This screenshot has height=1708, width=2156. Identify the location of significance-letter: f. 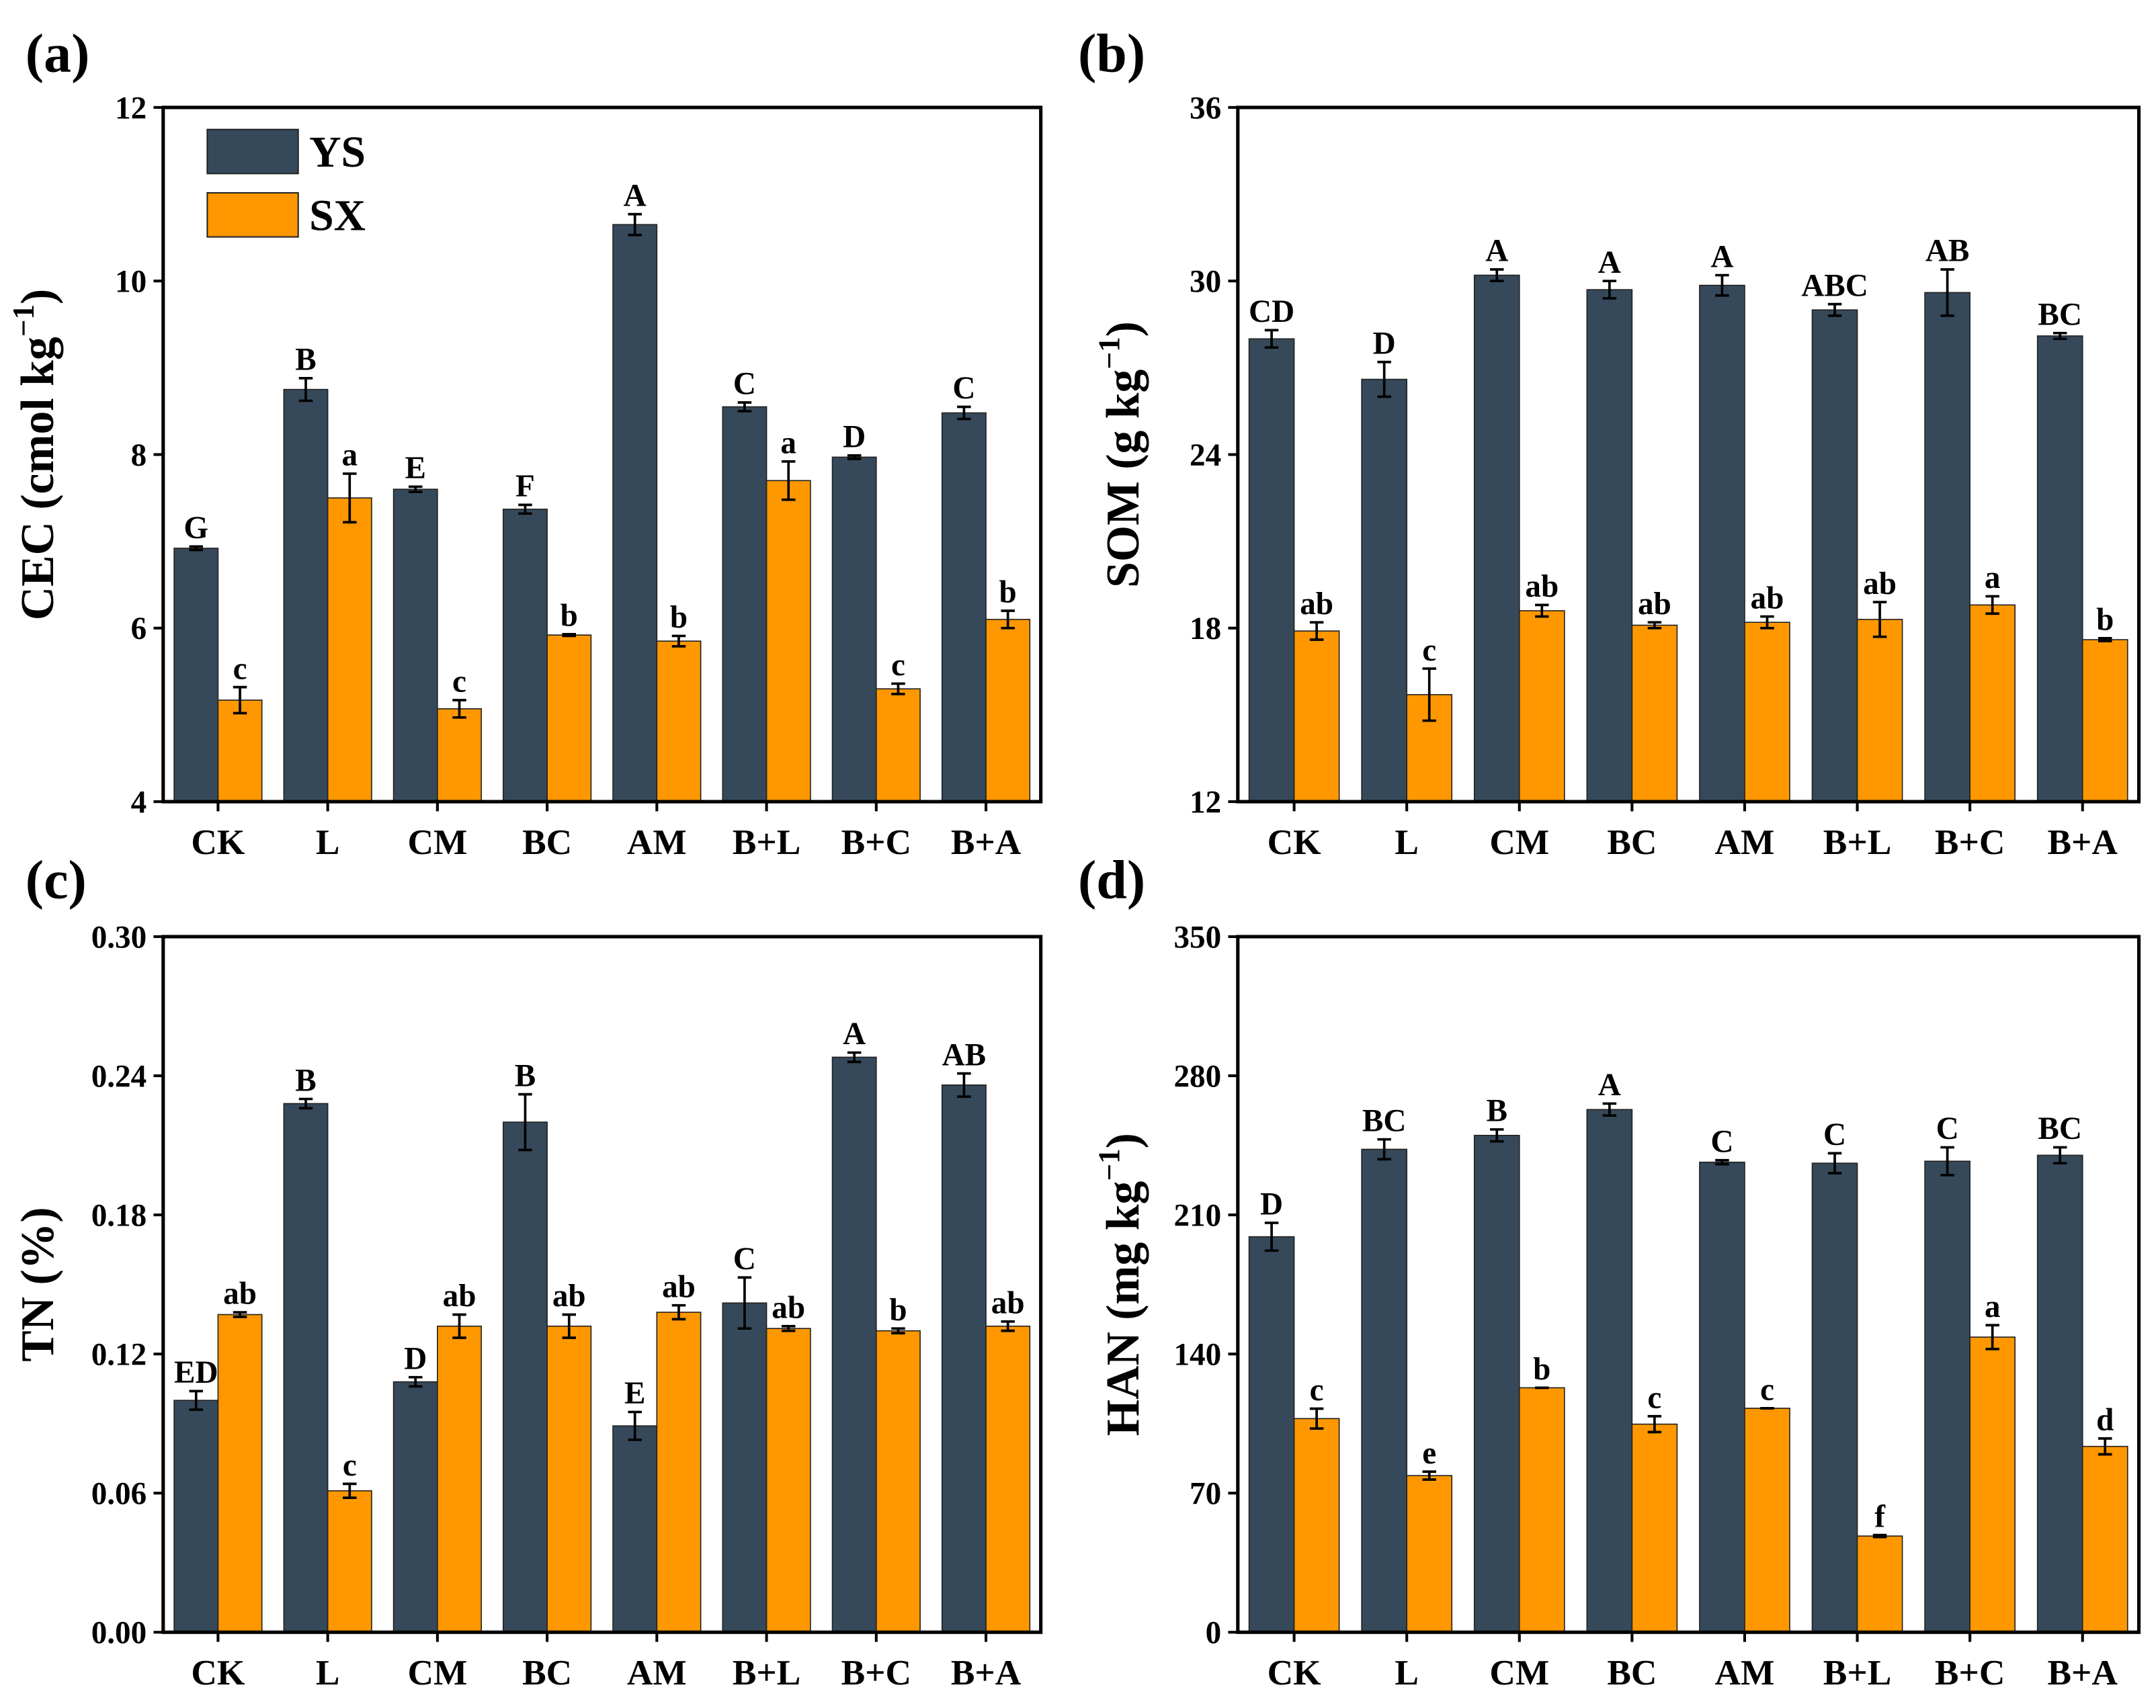
(1880, 1516).